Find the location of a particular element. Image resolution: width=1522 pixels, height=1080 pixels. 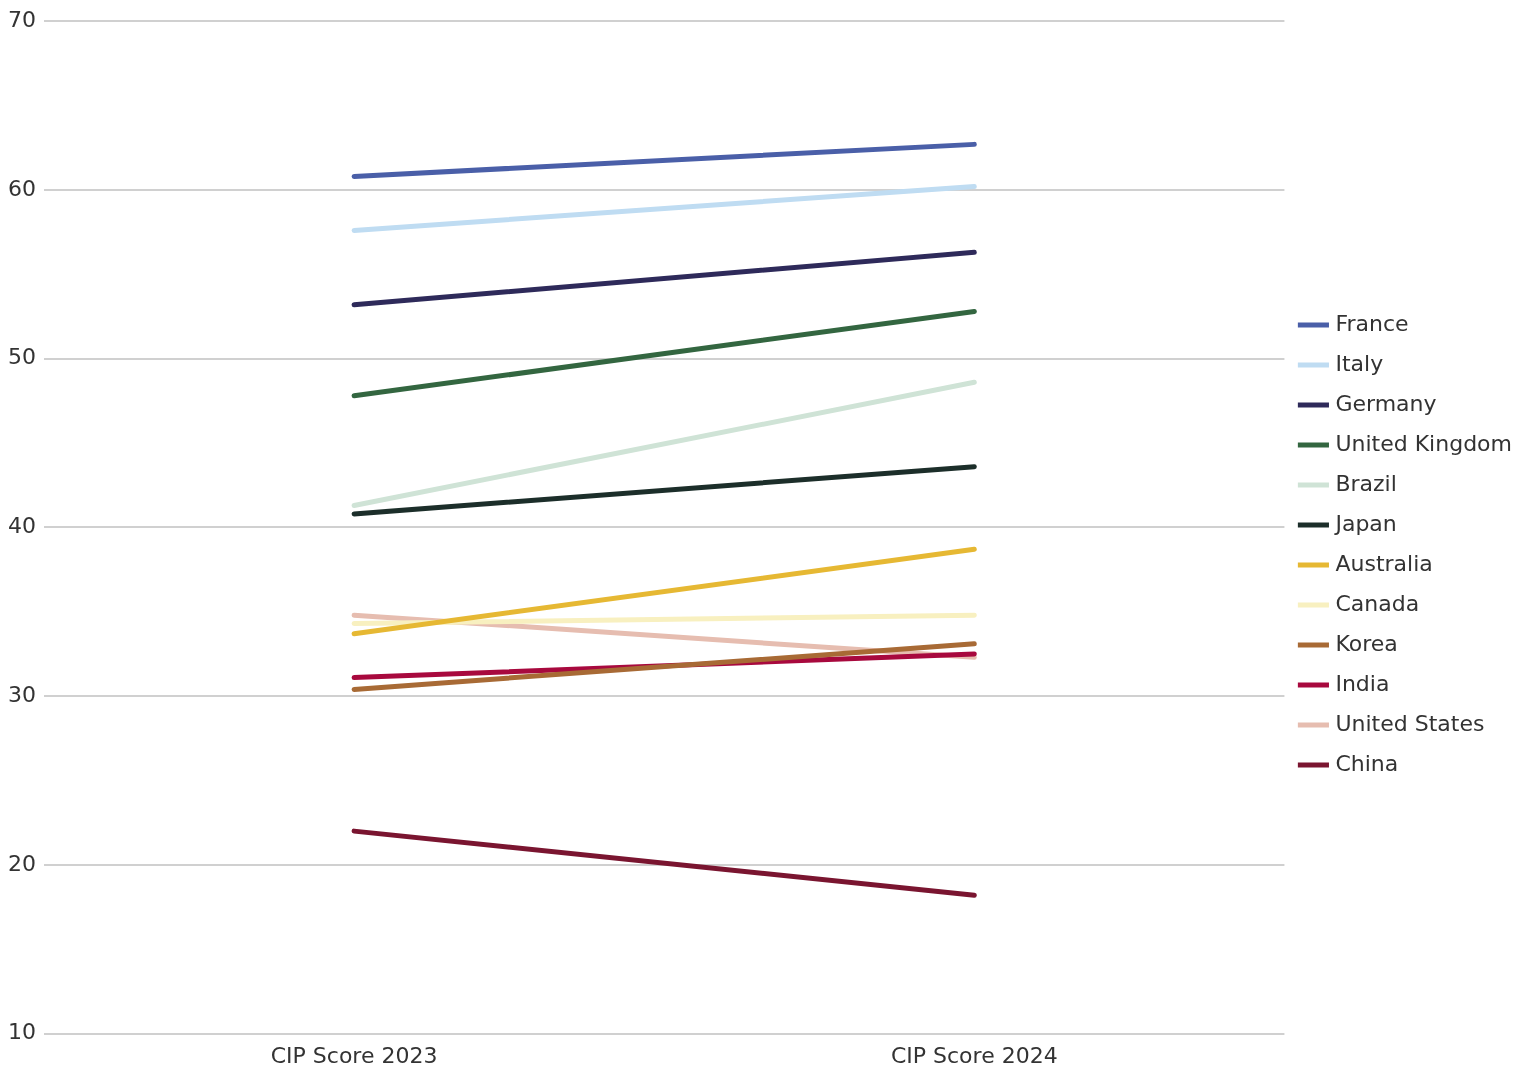

legend-label: United States is located at coordinates (1410, 723).